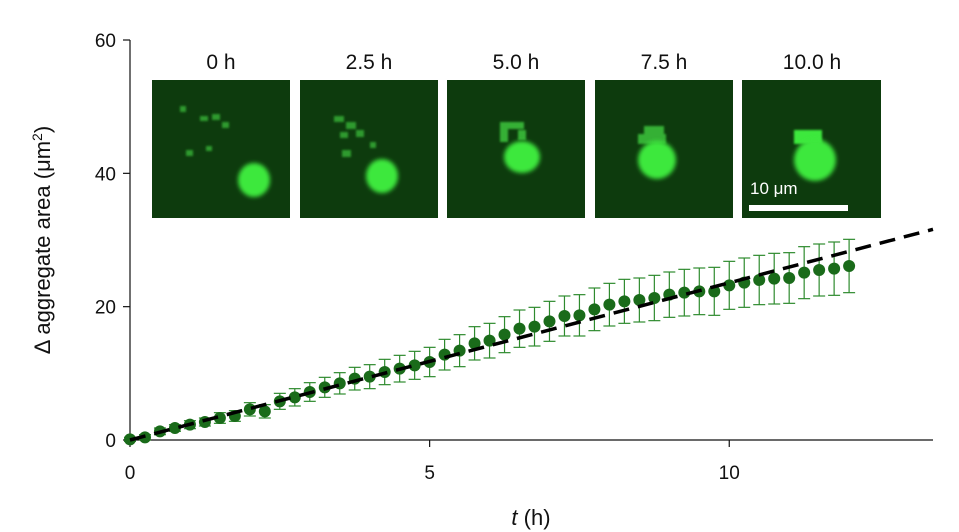 The height and width of the screenshot is (532, 959). I want to click on y-tick-label-0: 0, so click(110, 441).